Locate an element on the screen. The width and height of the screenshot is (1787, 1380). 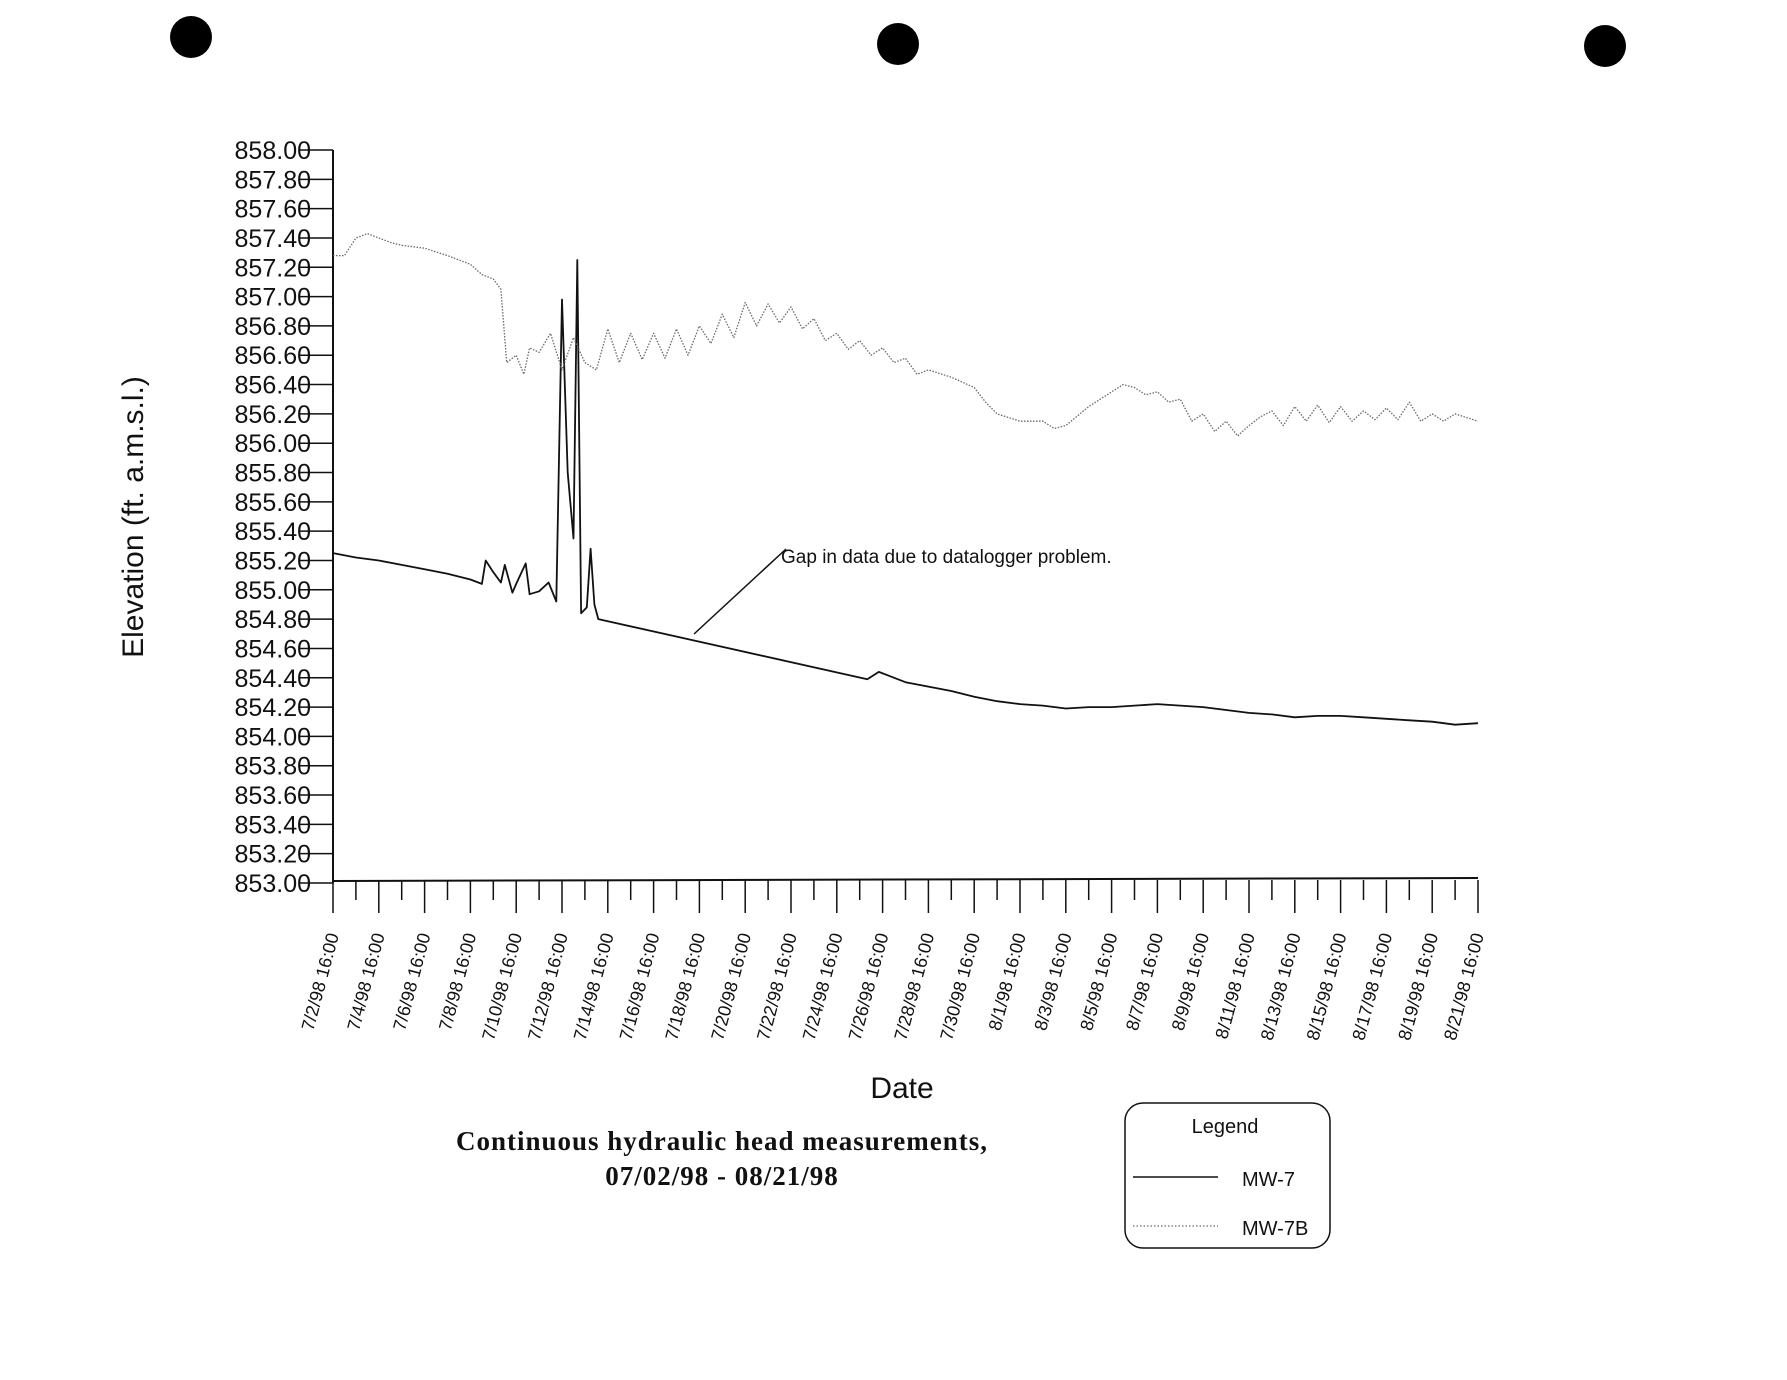
x-axis-title: Date is located at coordinates (901, 1088).